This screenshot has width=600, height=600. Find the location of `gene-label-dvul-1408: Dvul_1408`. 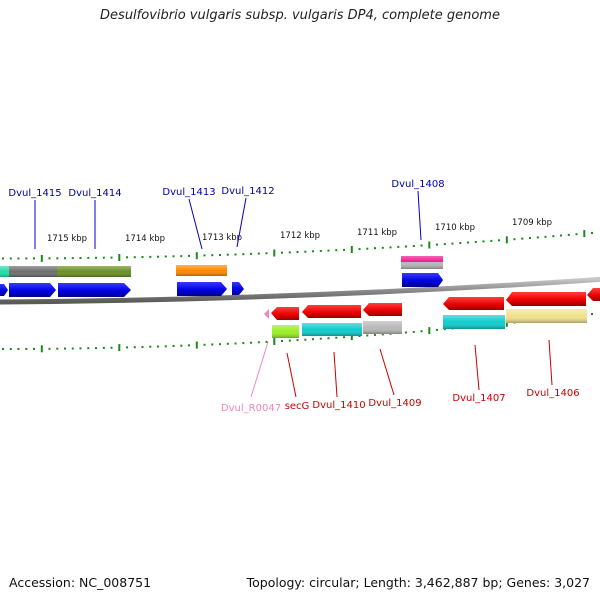

gene-label-dvul-1408: Dvul_1408 is located at coordinates (417, 184).